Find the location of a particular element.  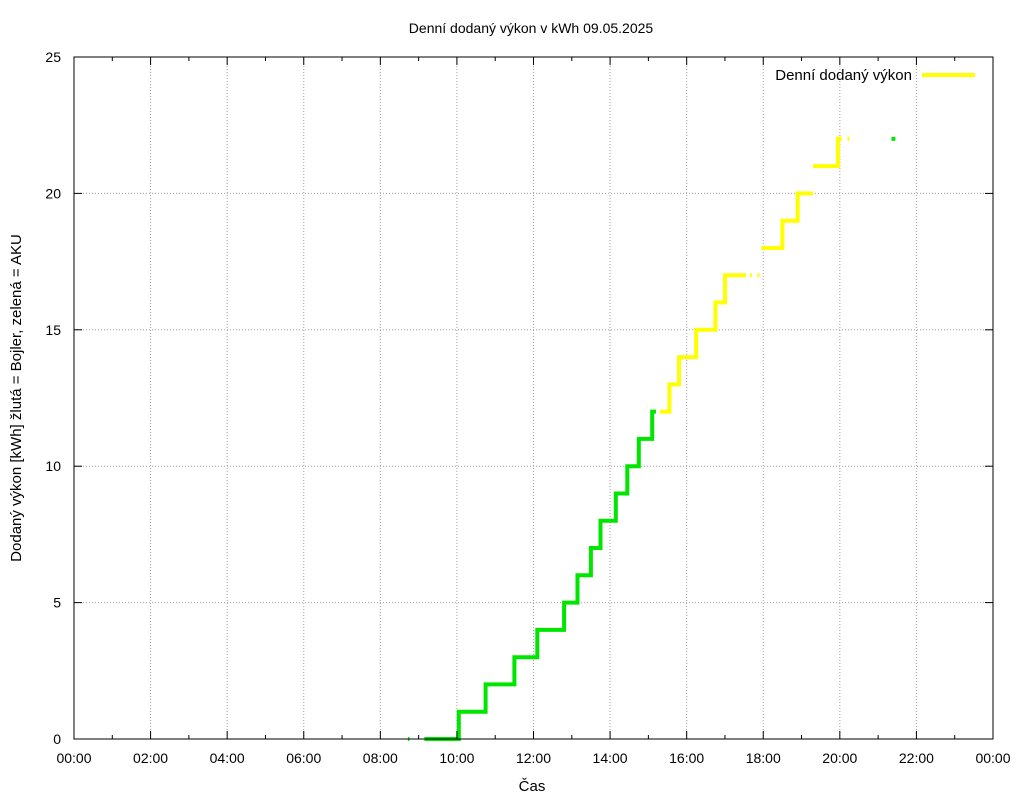

x-tick-label: 22:00 is located at coordinates (916, 758).